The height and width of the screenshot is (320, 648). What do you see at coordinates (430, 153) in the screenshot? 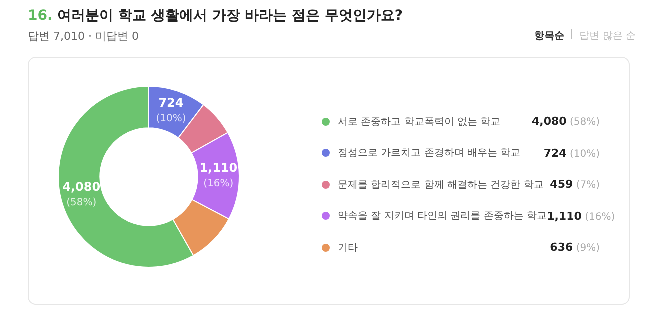
I see `legend-label: 정성으로 가르치고 존경하며 배우는 학교` at bounding box center [430, 153].